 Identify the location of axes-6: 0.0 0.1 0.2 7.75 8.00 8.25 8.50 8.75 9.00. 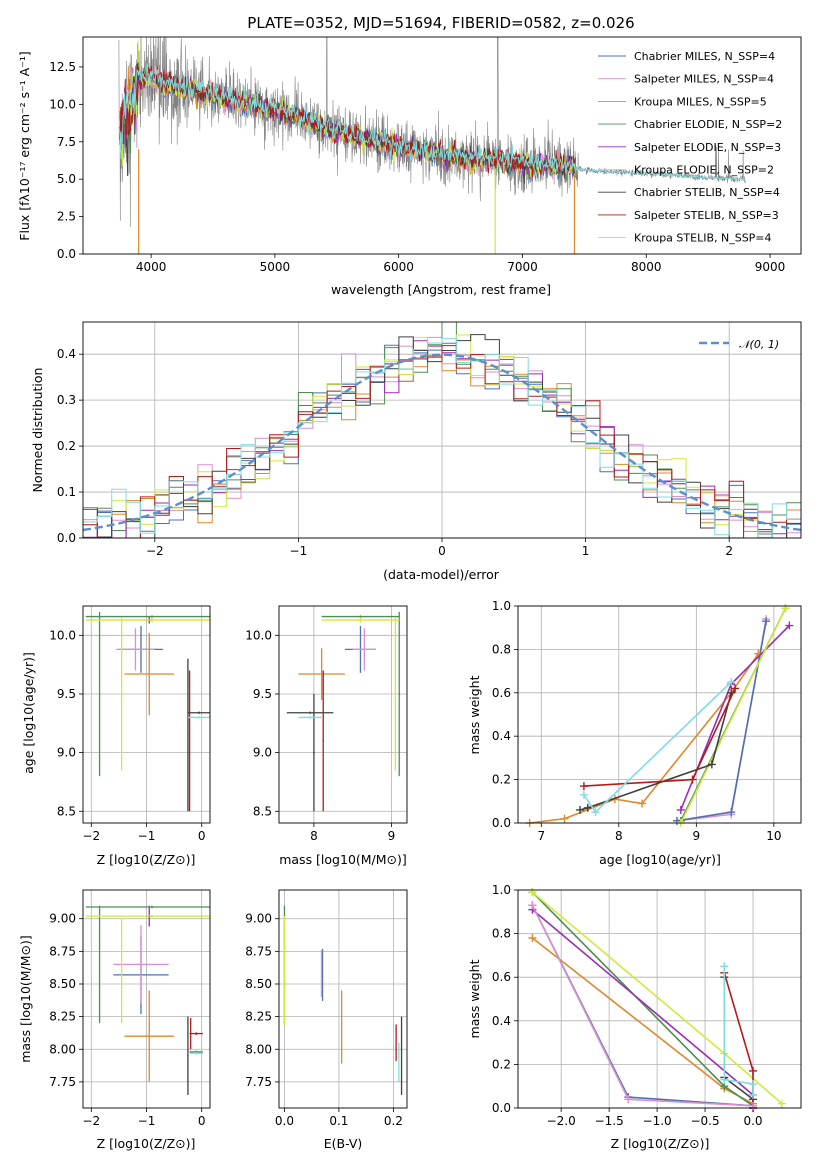
(326, 1009).